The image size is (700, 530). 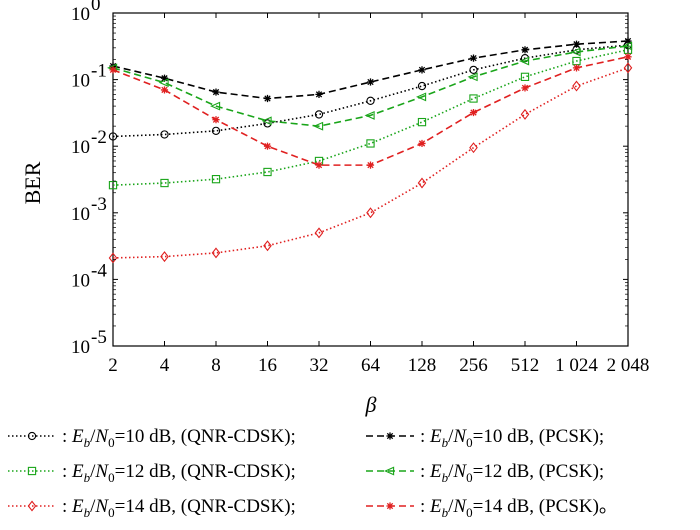 What do you see at coordinates (628, 365) in the screenshot?
I see `x-tick-label: 2 048` at bounding box center [628, 365].